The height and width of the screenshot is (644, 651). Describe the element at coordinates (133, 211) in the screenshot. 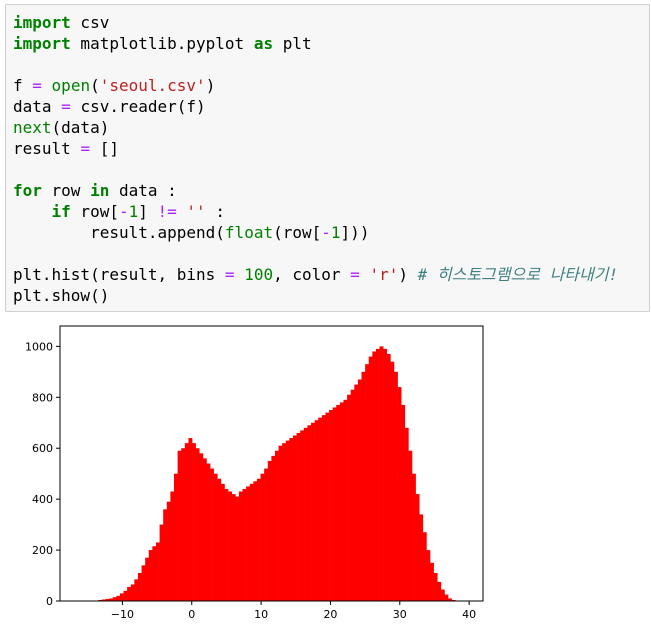

I see `code-token: 1` at that location.